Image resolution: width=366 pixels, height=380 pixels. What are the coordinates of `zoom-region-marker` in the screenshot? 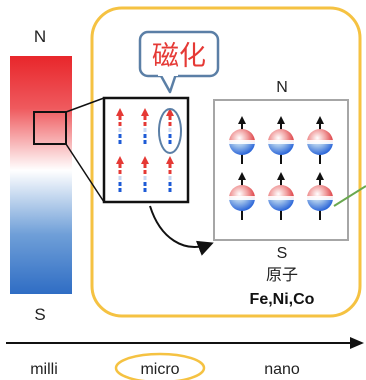 It's located at (50, 128).